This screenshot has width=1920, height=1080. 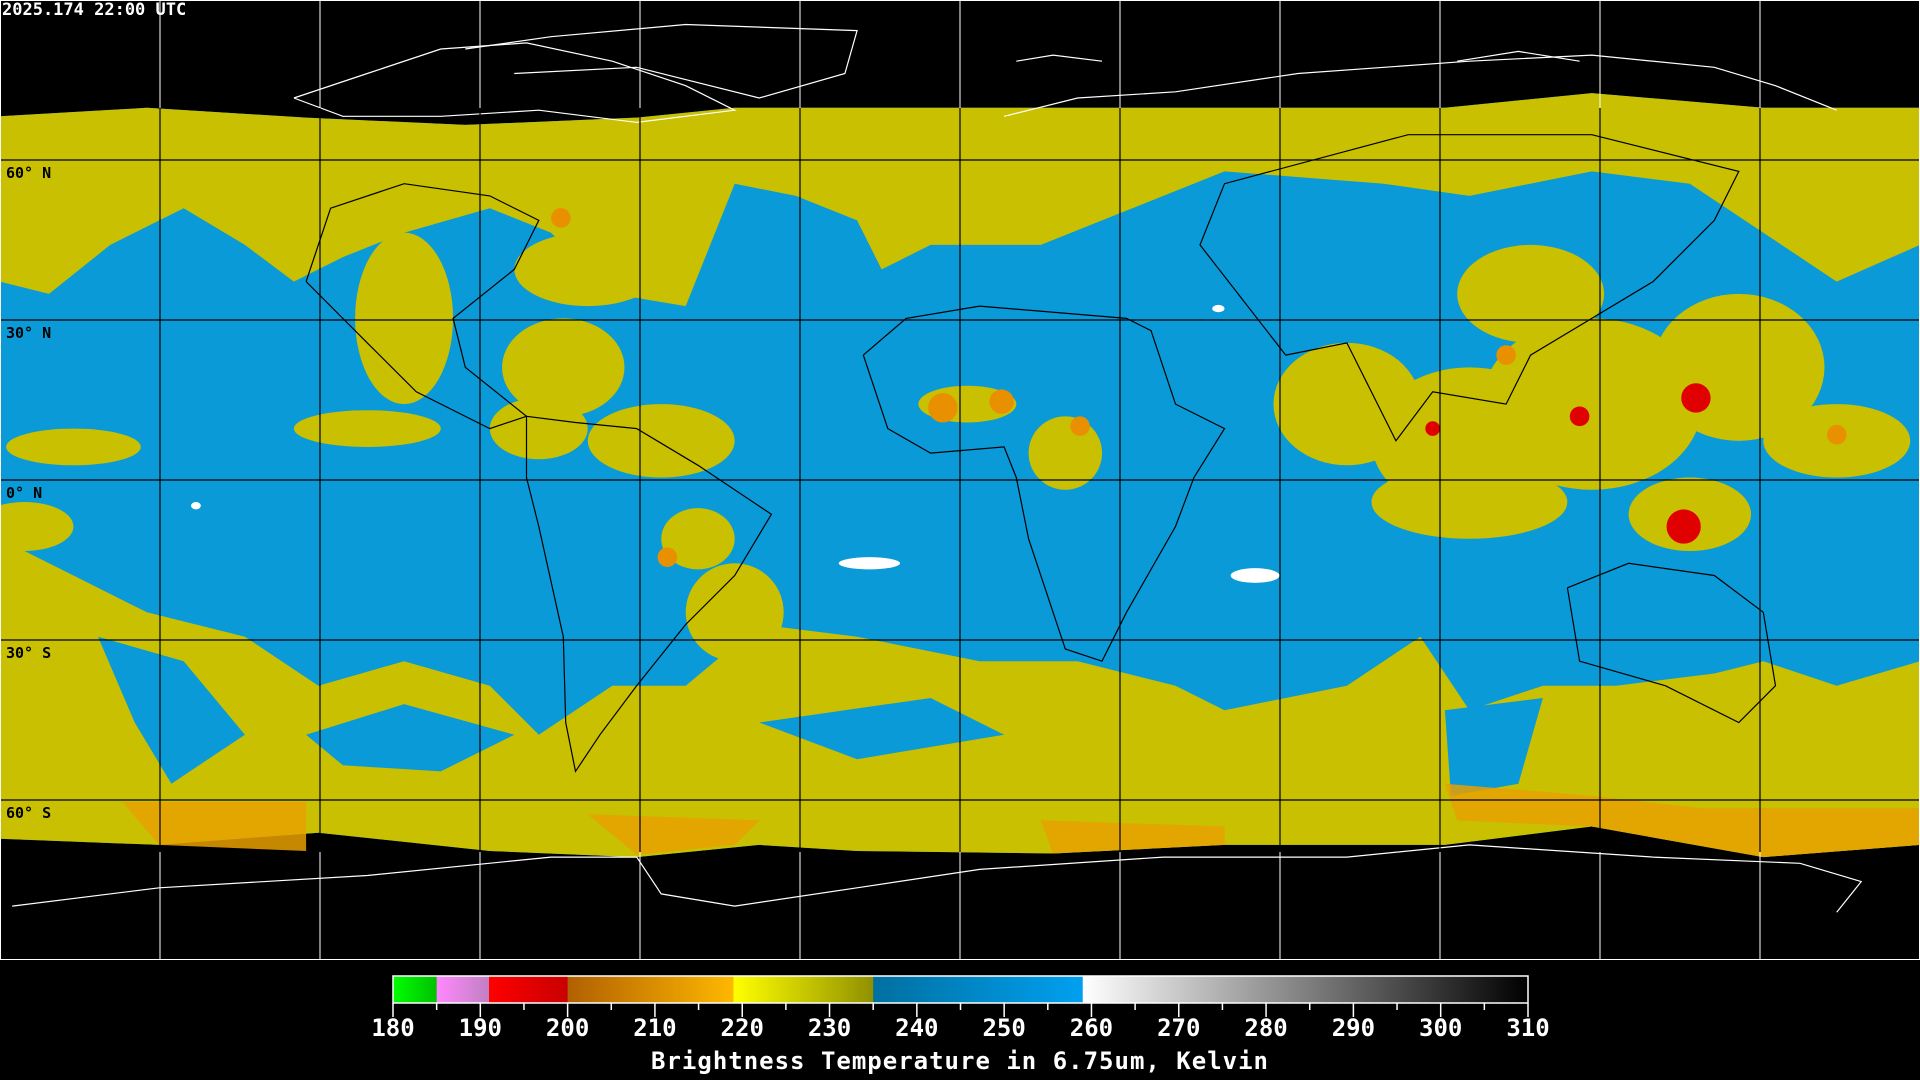 I want to click on lat-label-0n: 0° N, so click(x=24, y=493).